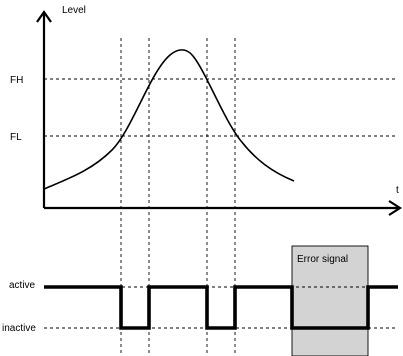 This screenshot has height=356, width=403. I want to click on error-signal-label: Error signal, so click(322, 259).